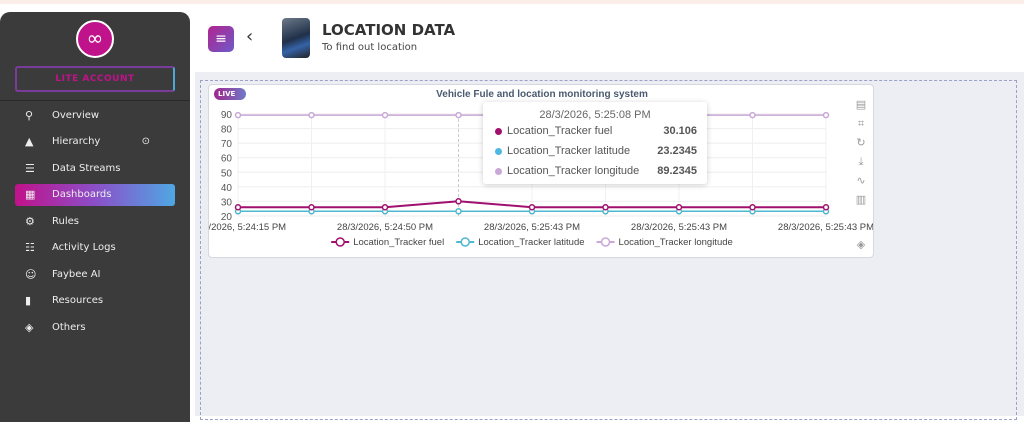 The height and width of the screenshot is (422, 1024). I want to click on y-tick-label: 40, so click(227, 188).